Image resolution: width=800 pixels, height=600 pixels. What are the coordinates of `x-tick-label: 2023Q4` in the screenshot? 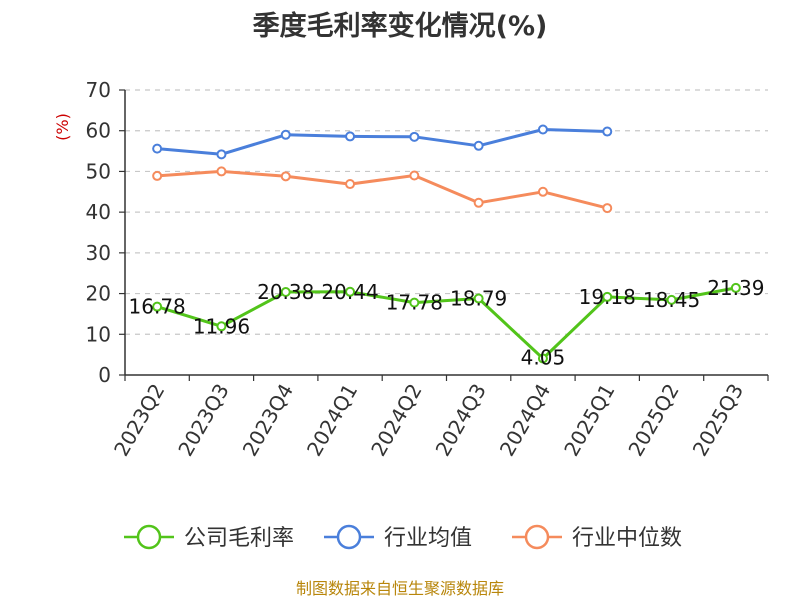 It's located at (268, 420).